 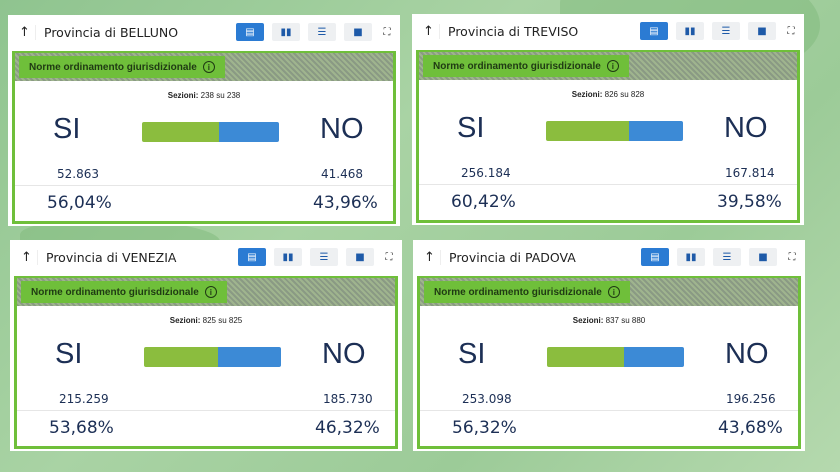 What do you see at coordinates (484, 428) in the screenshot?
I see `si-percent: 56,32%` at bounding box center [484, 428].